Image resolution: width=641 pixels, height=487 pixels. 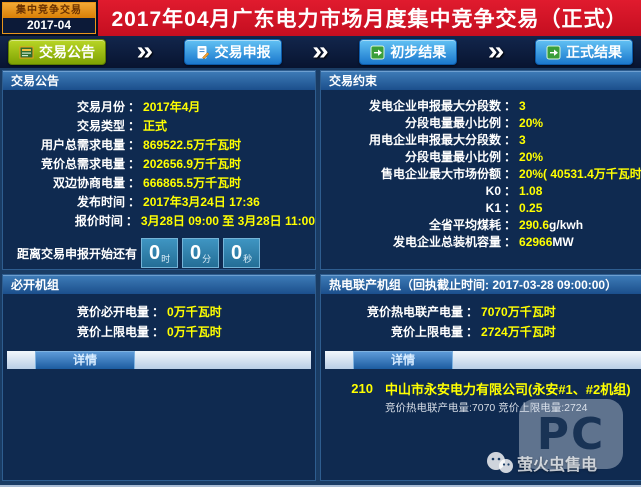 I want to click on field-row: K1： 0.25, so click(x=481, y=207).